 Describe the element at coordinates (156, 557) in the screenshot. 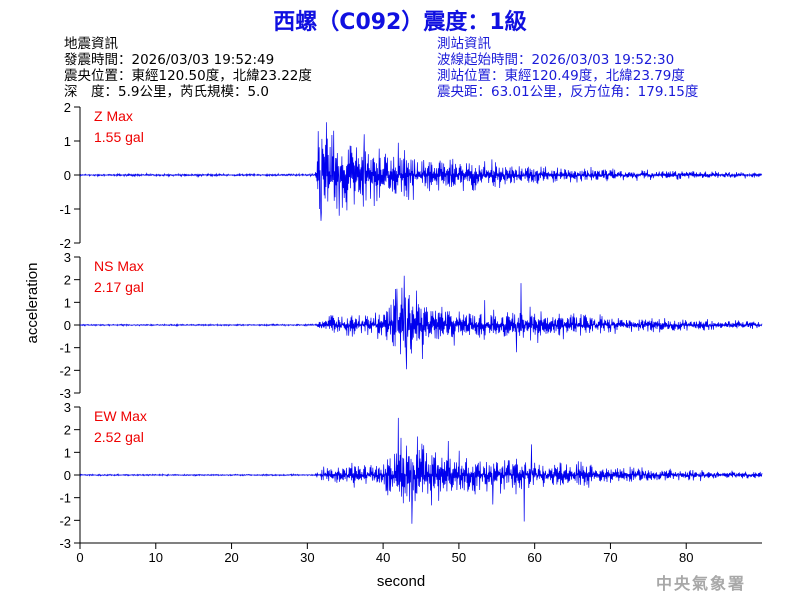

I see `x-tick-label: 10` at that location.